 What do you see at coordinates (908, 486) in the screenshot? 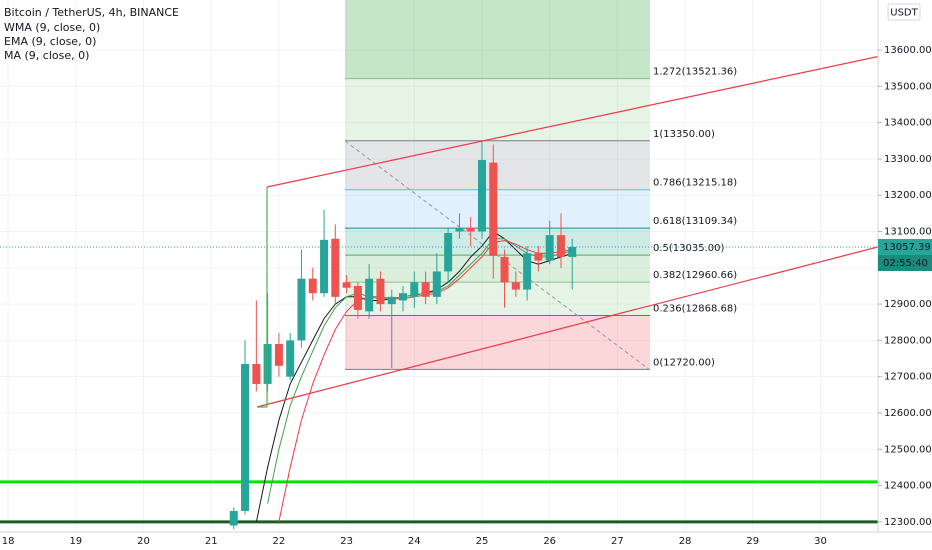
I see `y-tick-label: 12400.00` at bounding box center [908, 486].